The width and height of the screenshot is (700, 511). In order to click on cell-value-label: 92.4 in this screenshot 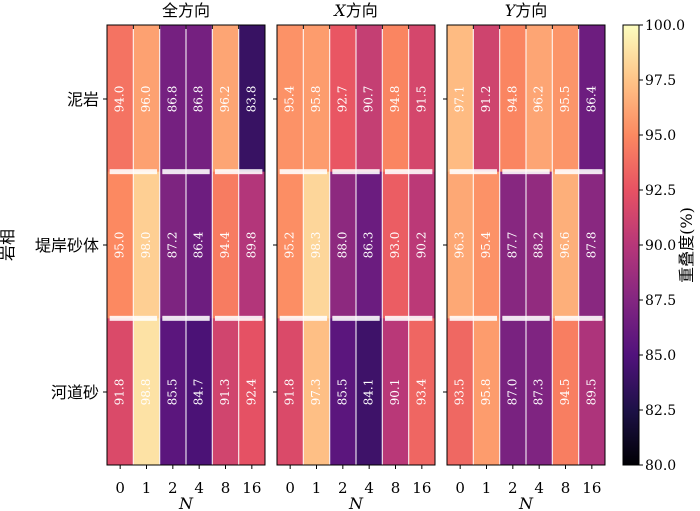, I will do `click(251, 391)`.